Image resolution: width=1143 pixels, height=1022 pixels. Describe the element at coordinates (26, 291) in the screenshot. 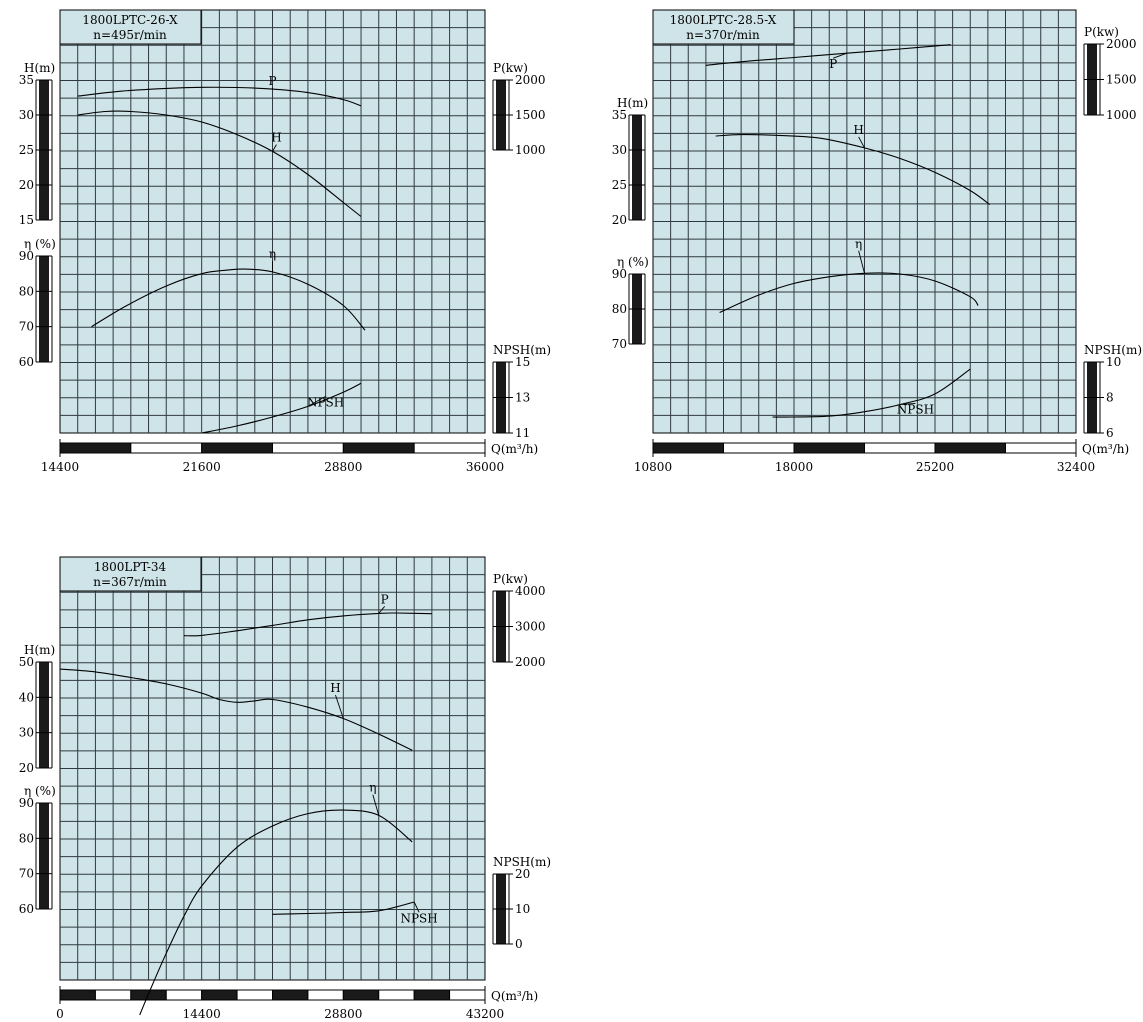

I see `axis-tick-label: 80` at that location.